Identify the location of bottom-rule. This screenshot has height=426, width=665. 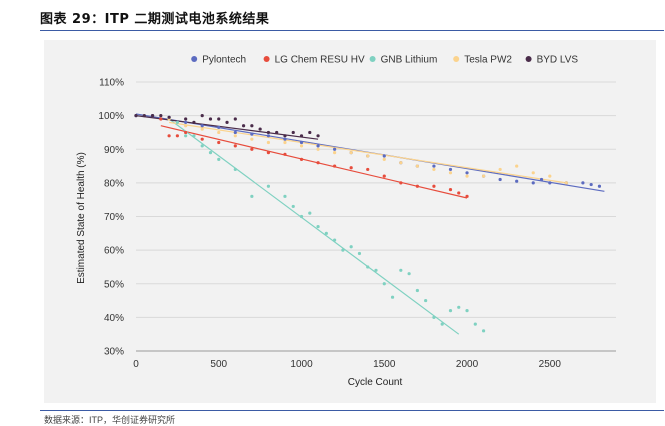
(352, 410).